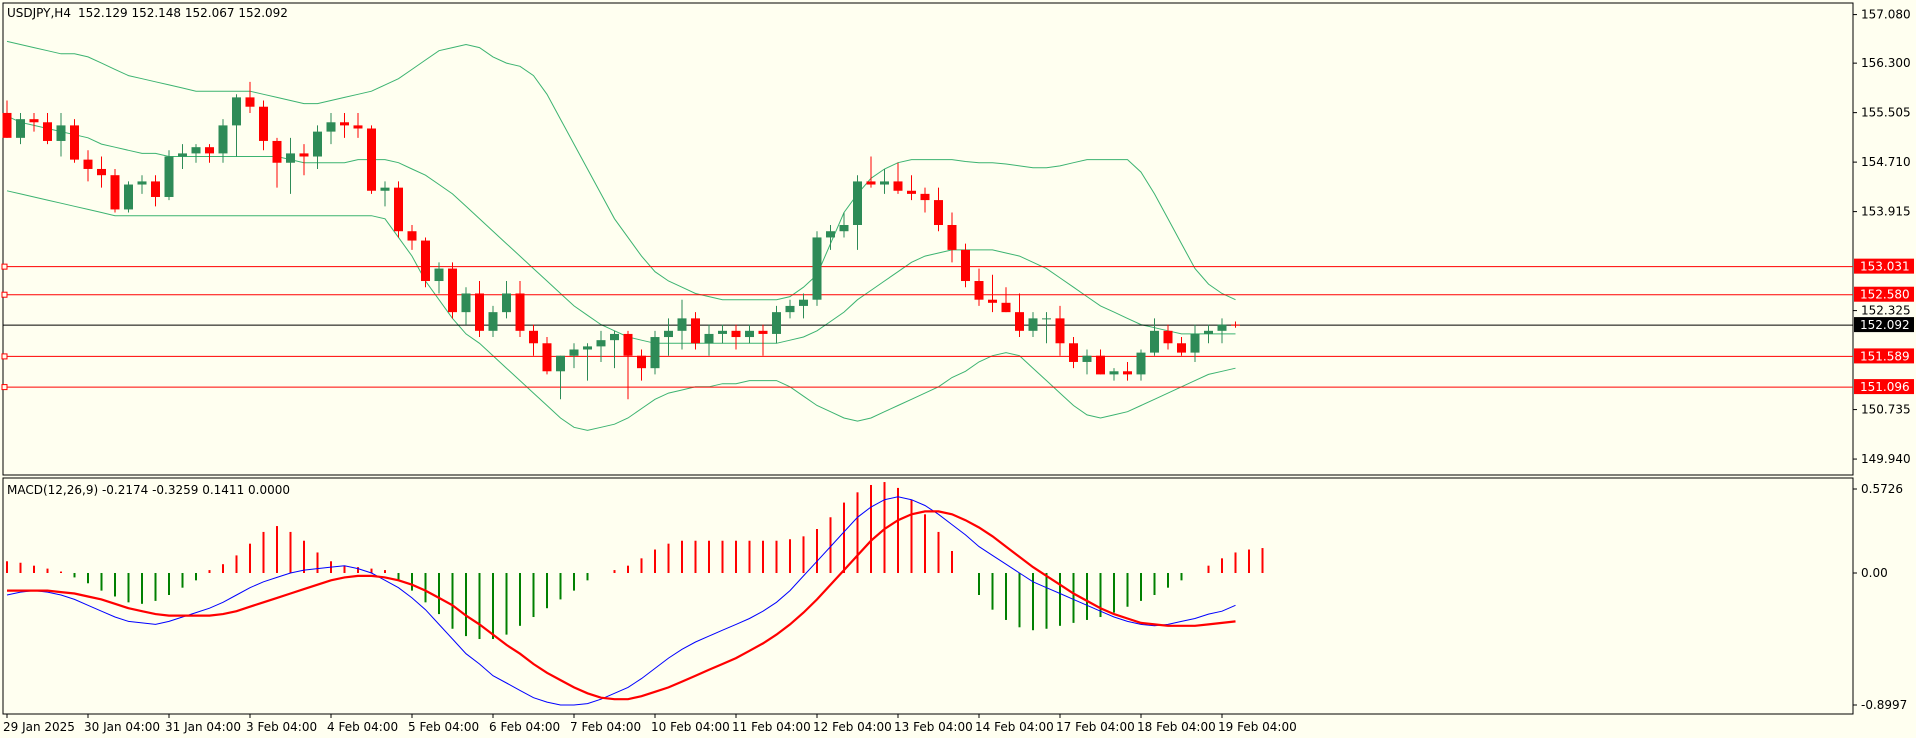 The height and width of the screenshot is (738, 1916). What do you see at coordinates (524, 727) in the screenshot?
I see `time-axis-tick-label: 6 Feb 04:00` at bounding box center [524, 727].